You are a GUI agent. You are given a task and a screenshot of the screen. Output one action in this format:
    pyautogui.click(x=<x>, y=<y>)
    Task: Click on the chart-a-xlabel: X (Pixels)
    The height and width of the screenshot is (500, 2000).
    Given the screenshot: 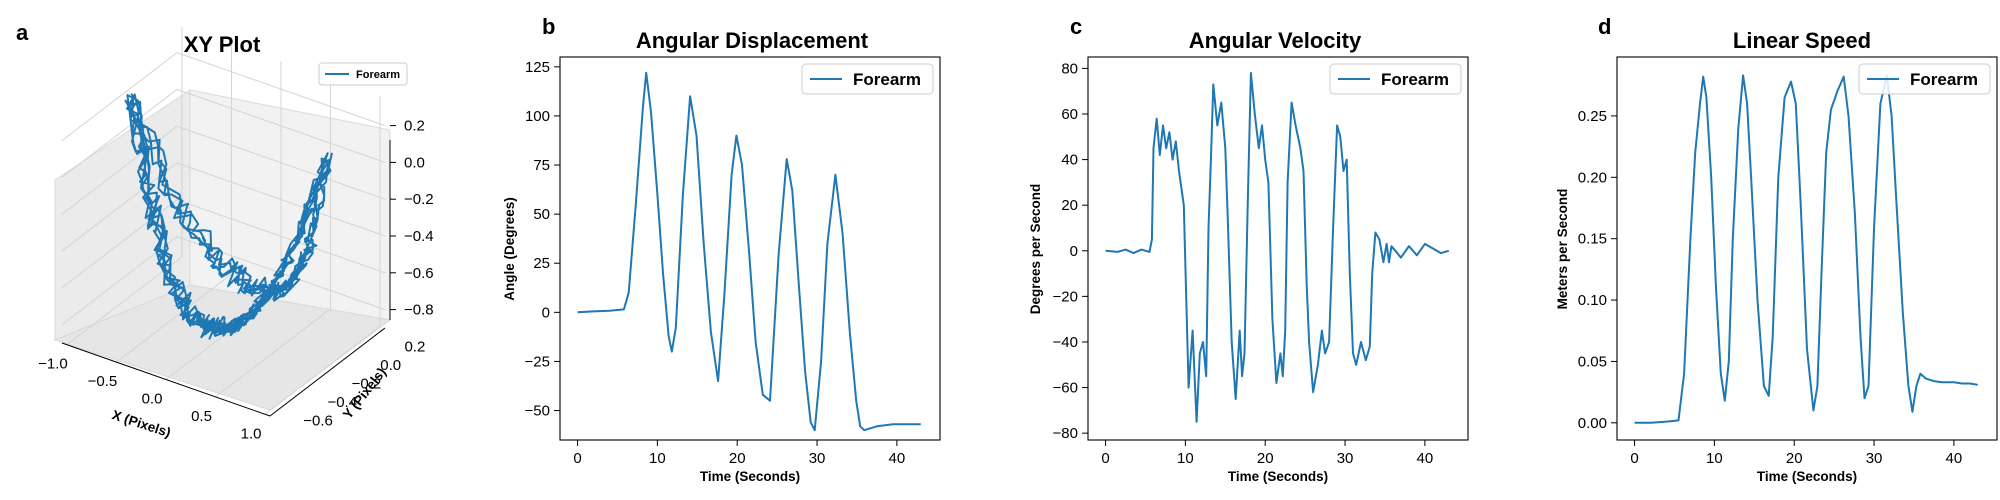 What is the action you would take?
    pyautogui.click(x=141, y=423)
    